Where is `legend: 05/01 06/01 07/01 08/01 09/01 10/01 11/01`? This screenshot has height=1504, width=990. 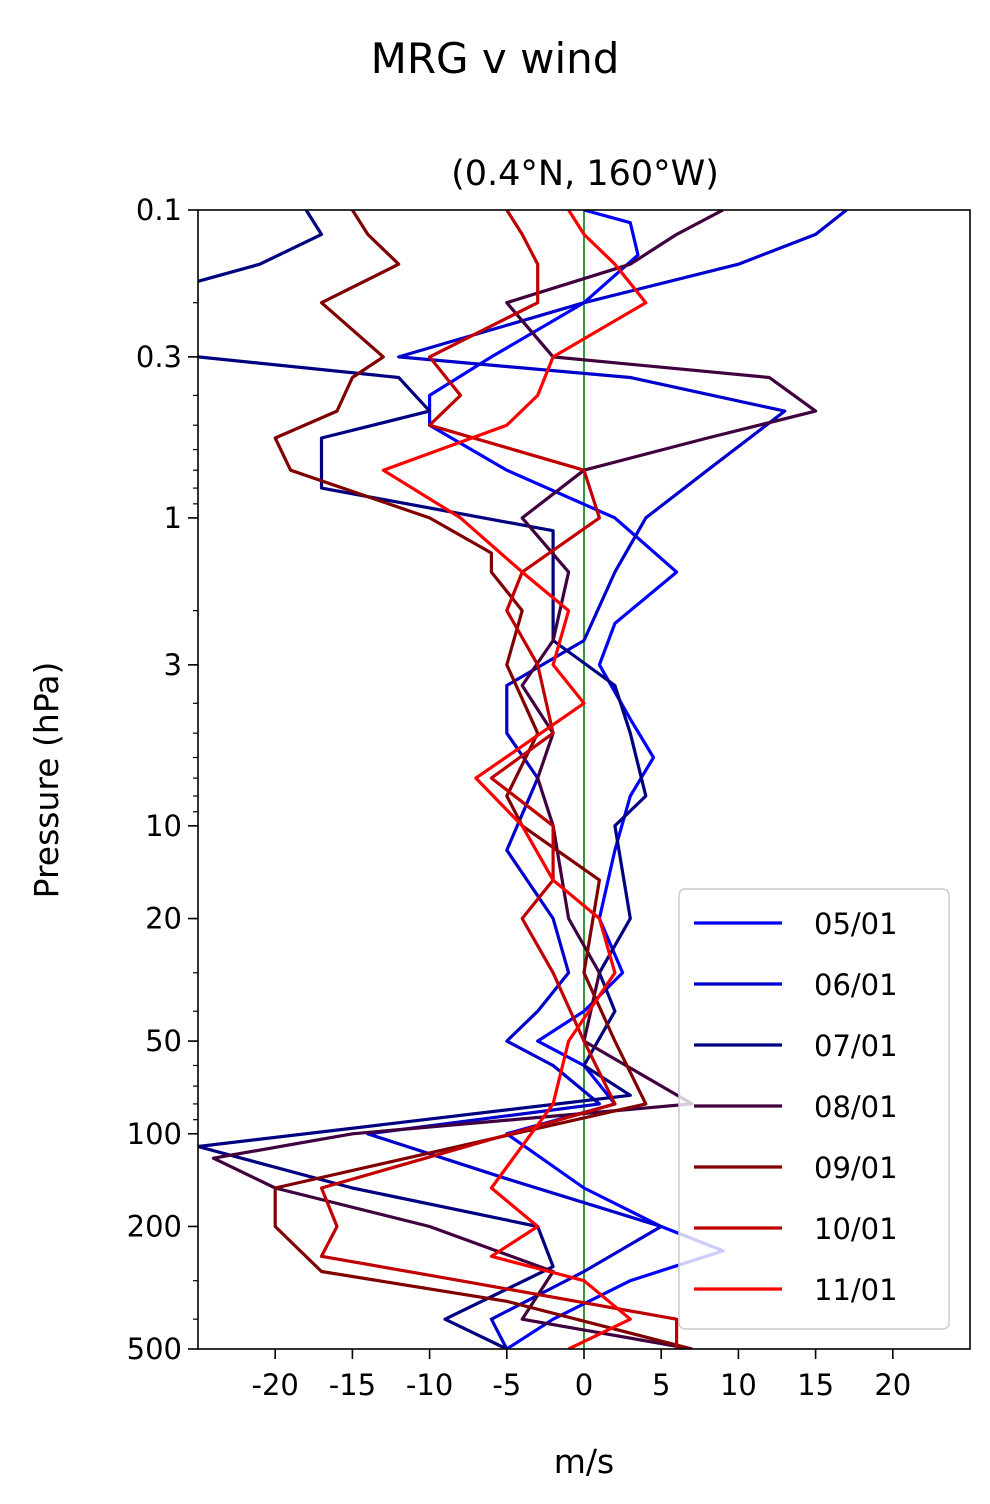
legend: 05/01 06/01 07/01 08/01 09/01 10/01 11/01 is located at coordinates (814, 1109).